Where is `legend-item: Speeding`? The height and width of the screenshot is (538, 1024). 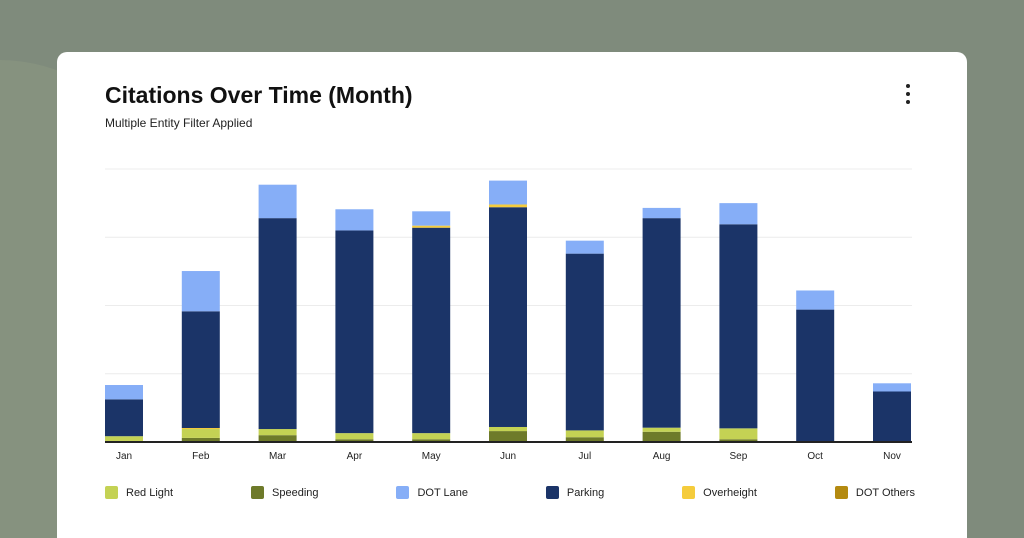 legend-item: Speeding is located at coordinates (285, 492).